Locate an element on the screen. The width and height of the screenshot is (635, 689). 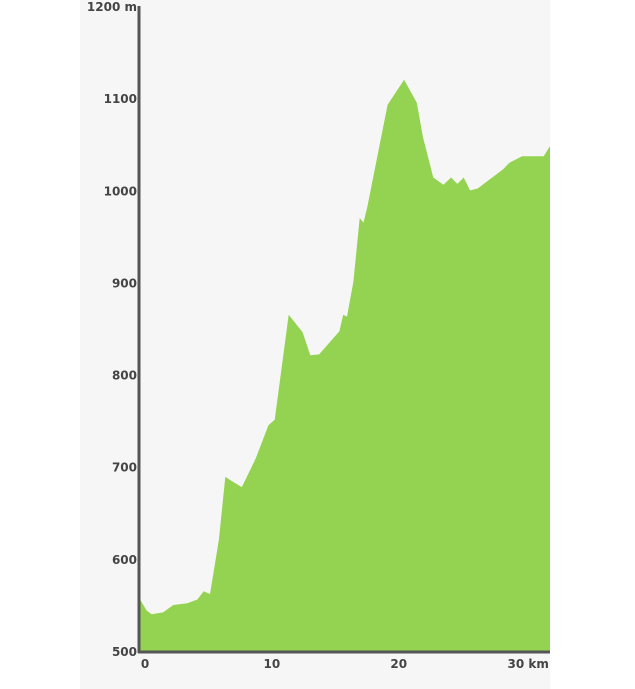
x-tick-label: 10 is located at coordinates (272, 664).